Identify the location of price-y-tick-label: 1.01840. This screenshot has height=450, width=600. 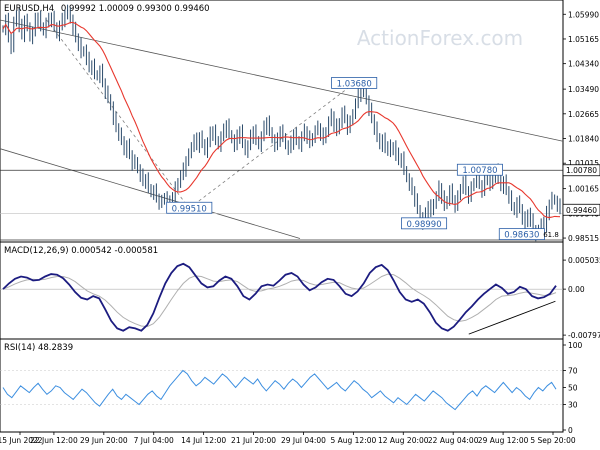
(583, 139).